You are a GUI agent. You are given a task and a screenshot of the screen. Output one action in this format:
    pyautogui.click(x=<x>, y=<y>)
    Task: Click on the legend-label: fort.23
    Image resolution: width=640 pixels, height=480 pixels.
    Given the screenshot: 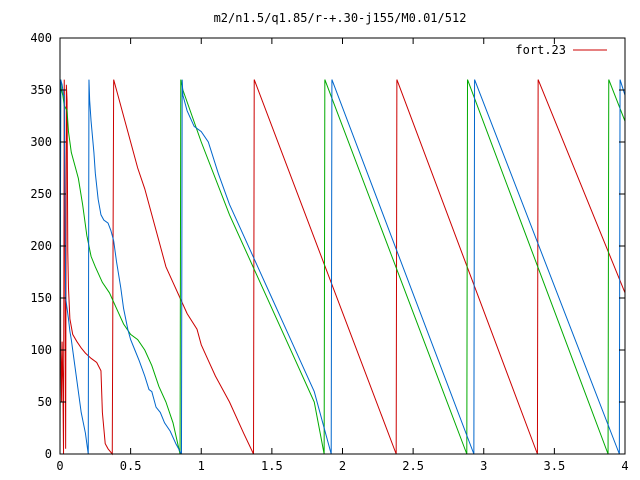 What is the action you would take?
    pyautogui.click(x=540, y=50)
    